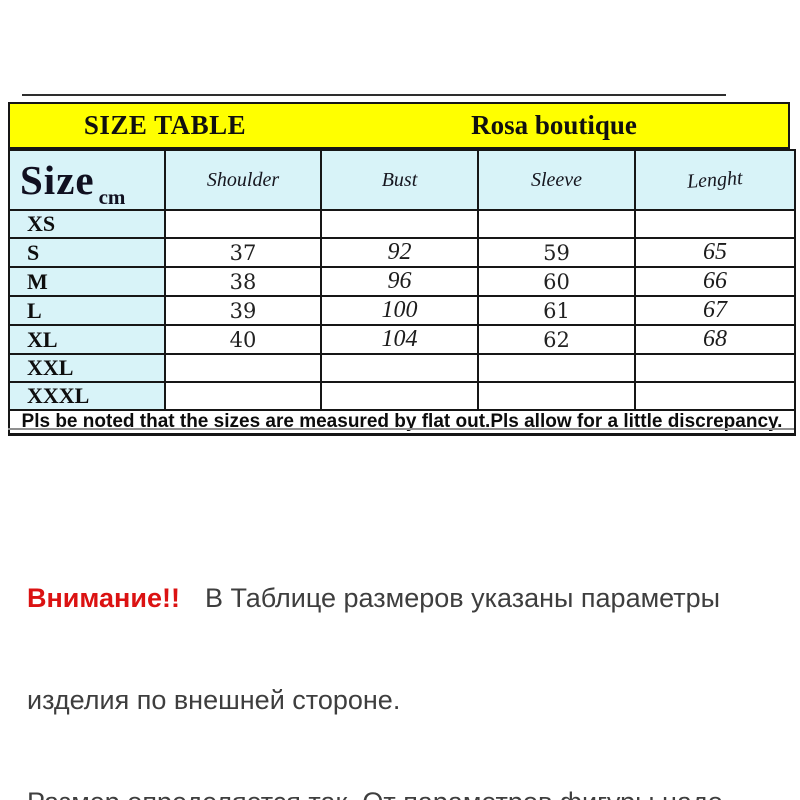 The image size is (800, 800). Describe the element at coordinates (556, 339) in the screenshot. I see `sleeve-value: 62` at that location.